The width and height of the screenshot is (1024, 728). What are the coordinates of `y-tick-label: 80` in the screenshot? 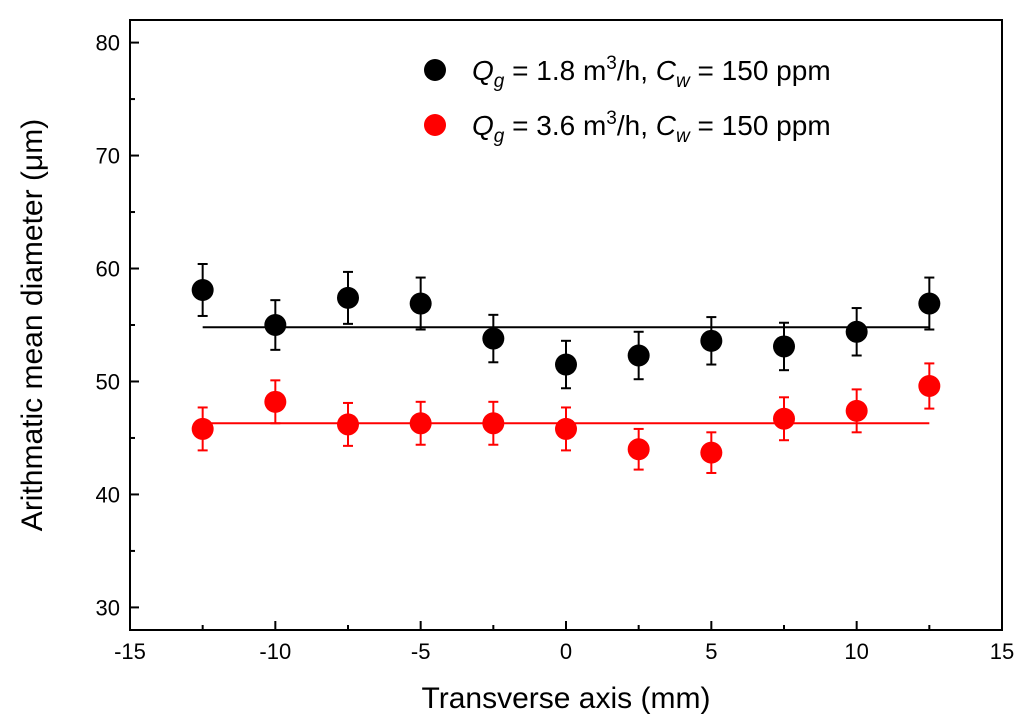 It's located at (108, 43).